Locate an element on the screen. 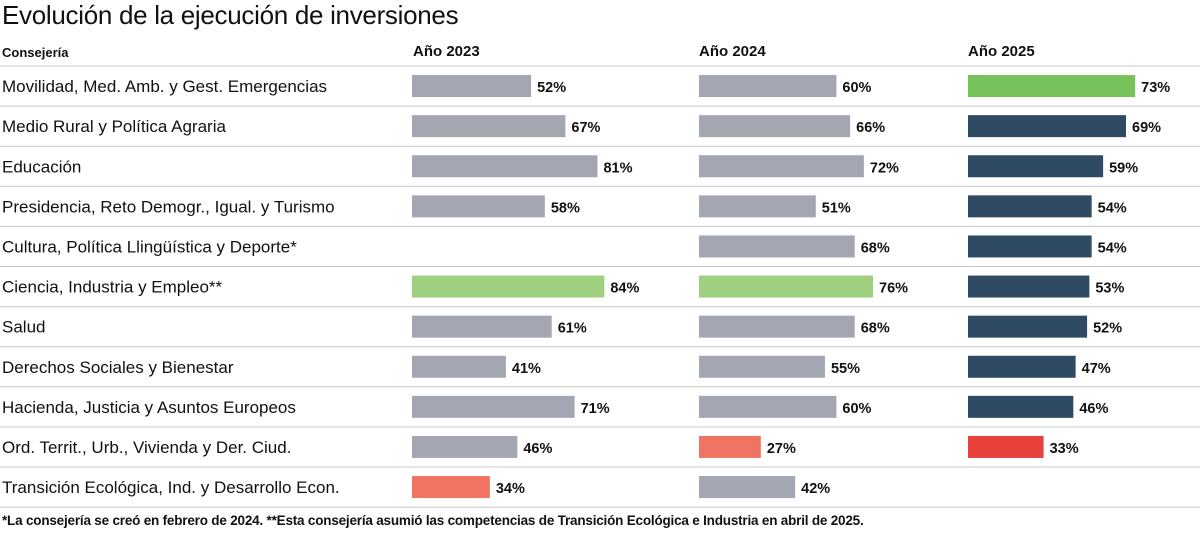 This screenshot has width=1200, height=541. series-header-2024: Año 2024 is located at coordinates (732, 51).